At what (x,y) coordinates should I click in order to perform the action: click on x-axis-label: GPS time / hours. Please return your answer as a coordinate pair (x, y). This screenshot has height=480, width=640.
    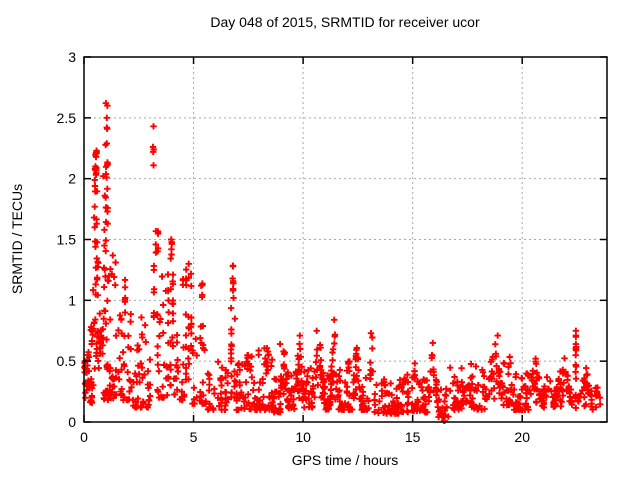
    Looking at the image, I should click on (345, 460).